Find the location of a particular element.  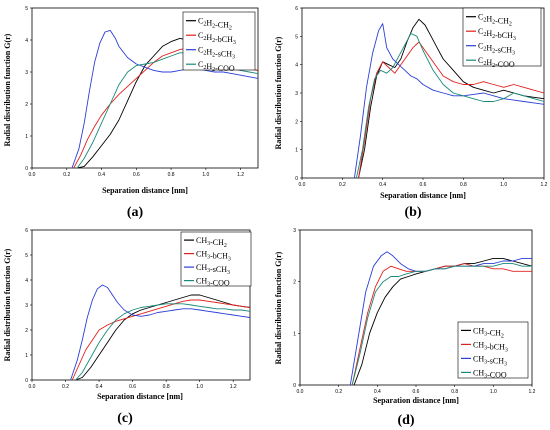

series-line-ch3-ch2 is located at coordinates (163, 337).